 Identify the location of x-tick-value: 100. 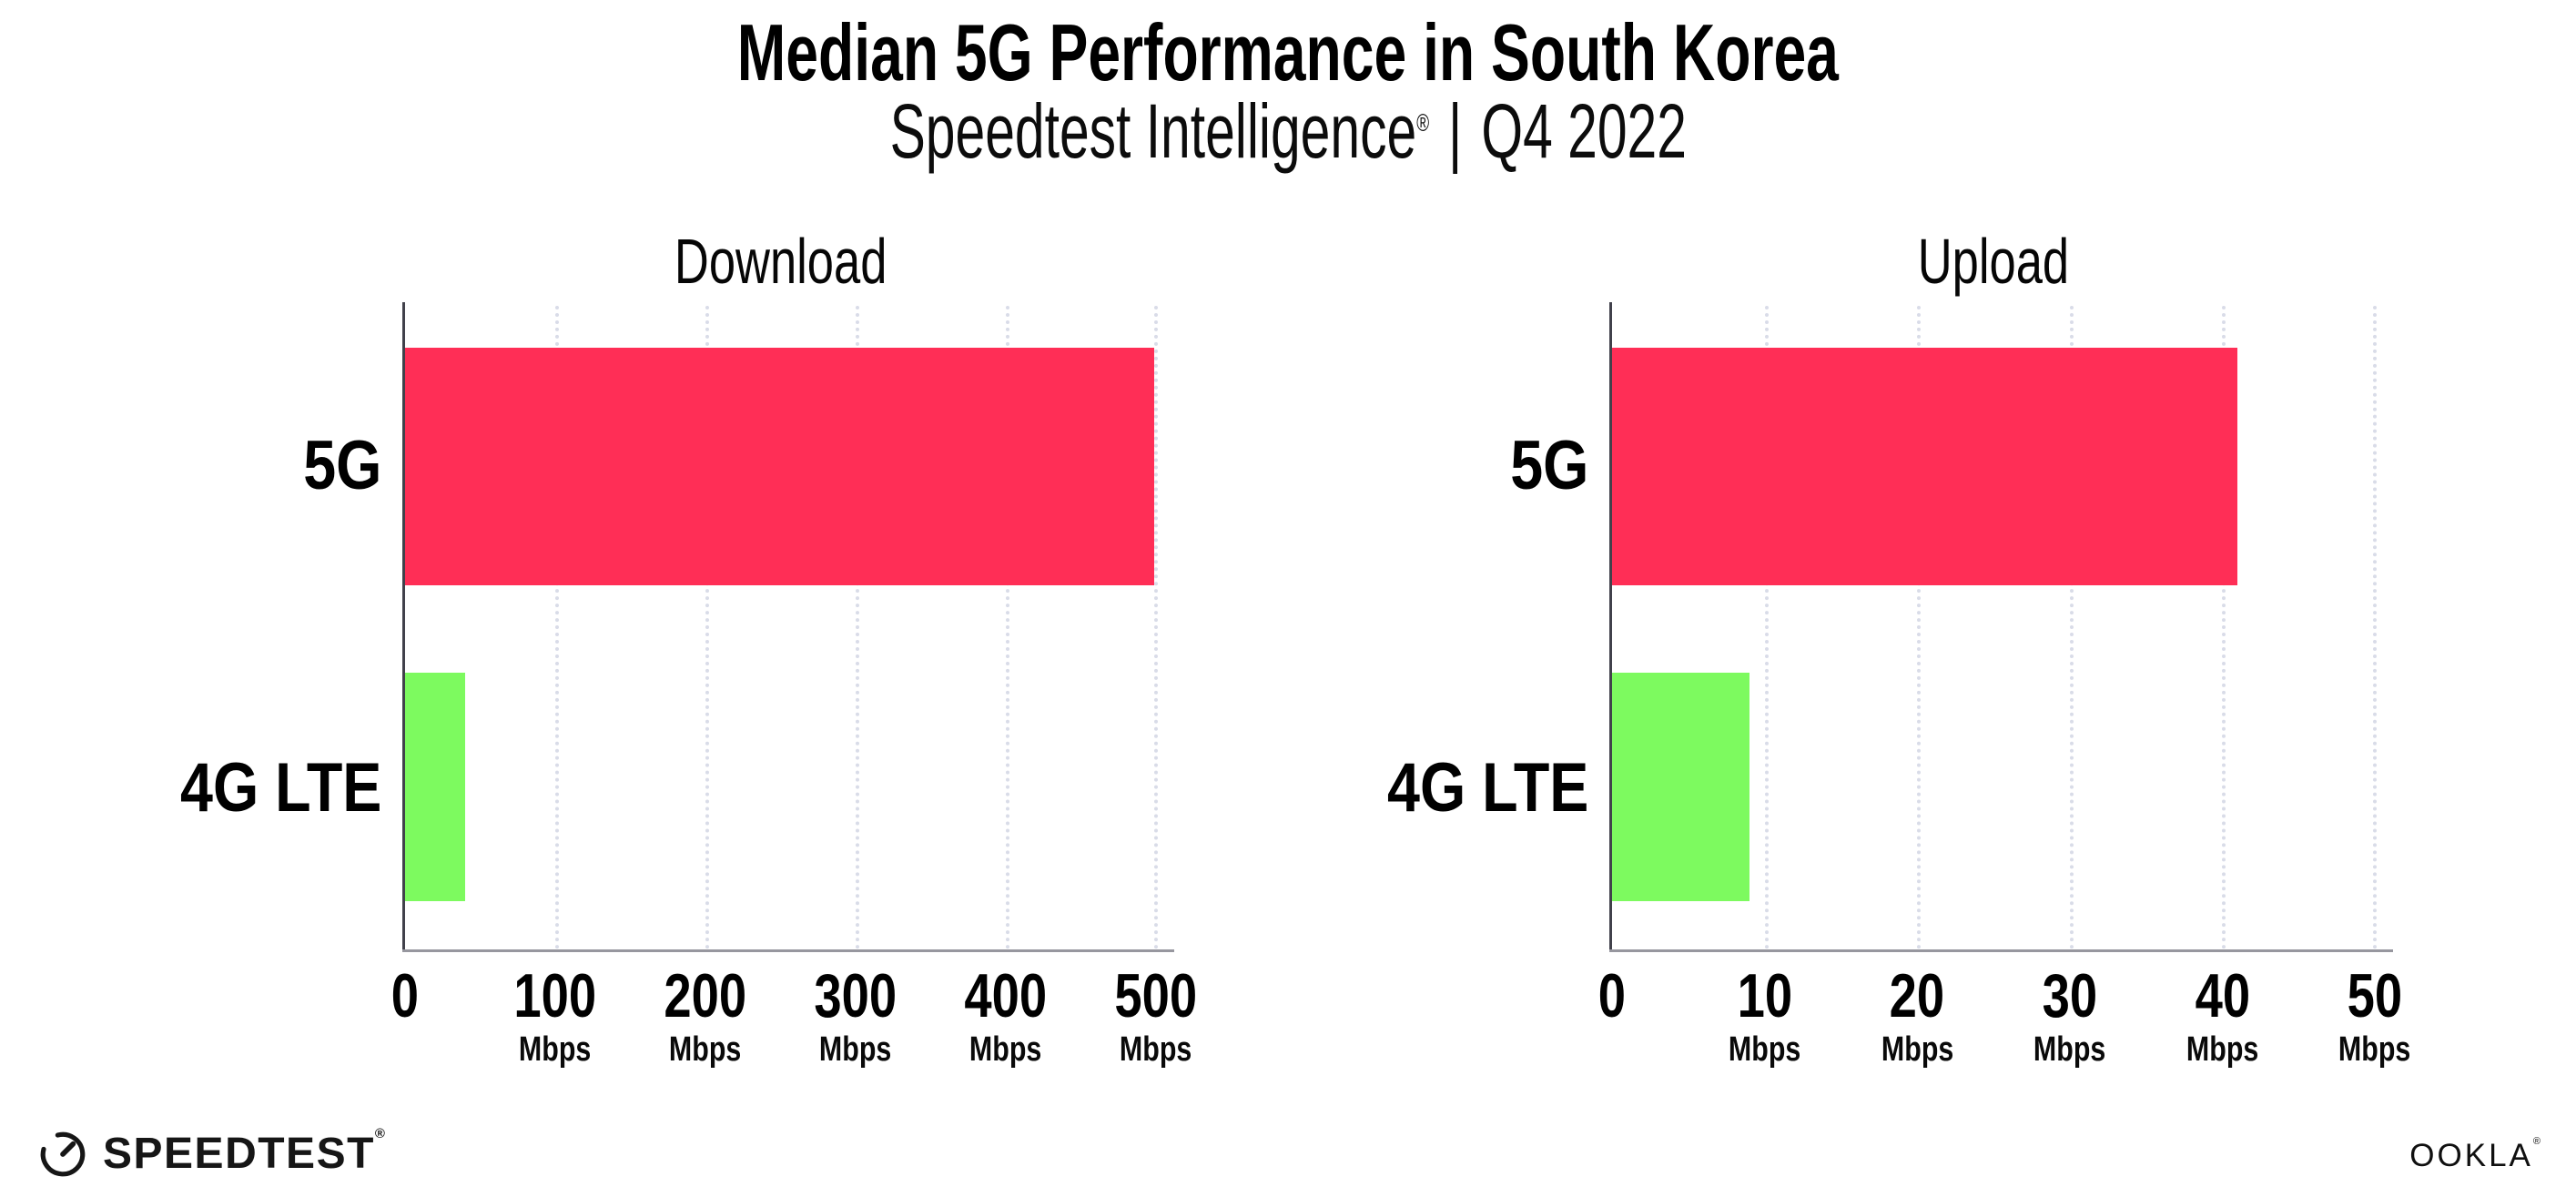
(555, 995).